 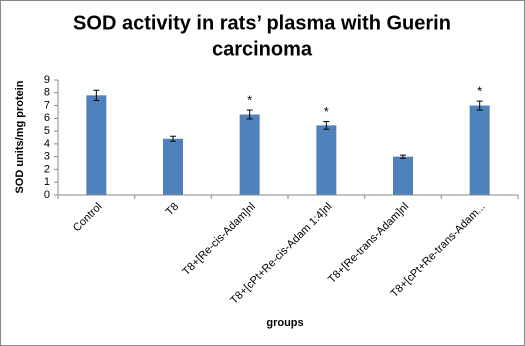 I want to click on y-tick-label: 1, so click(x=47, y=182).